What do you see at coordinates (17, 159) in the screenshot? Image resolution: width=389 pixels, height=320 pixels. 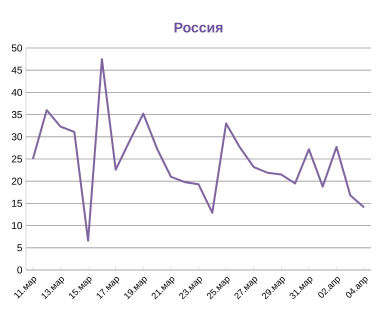 I see `y-tick-label: 25` at bounding box center [17, 159].